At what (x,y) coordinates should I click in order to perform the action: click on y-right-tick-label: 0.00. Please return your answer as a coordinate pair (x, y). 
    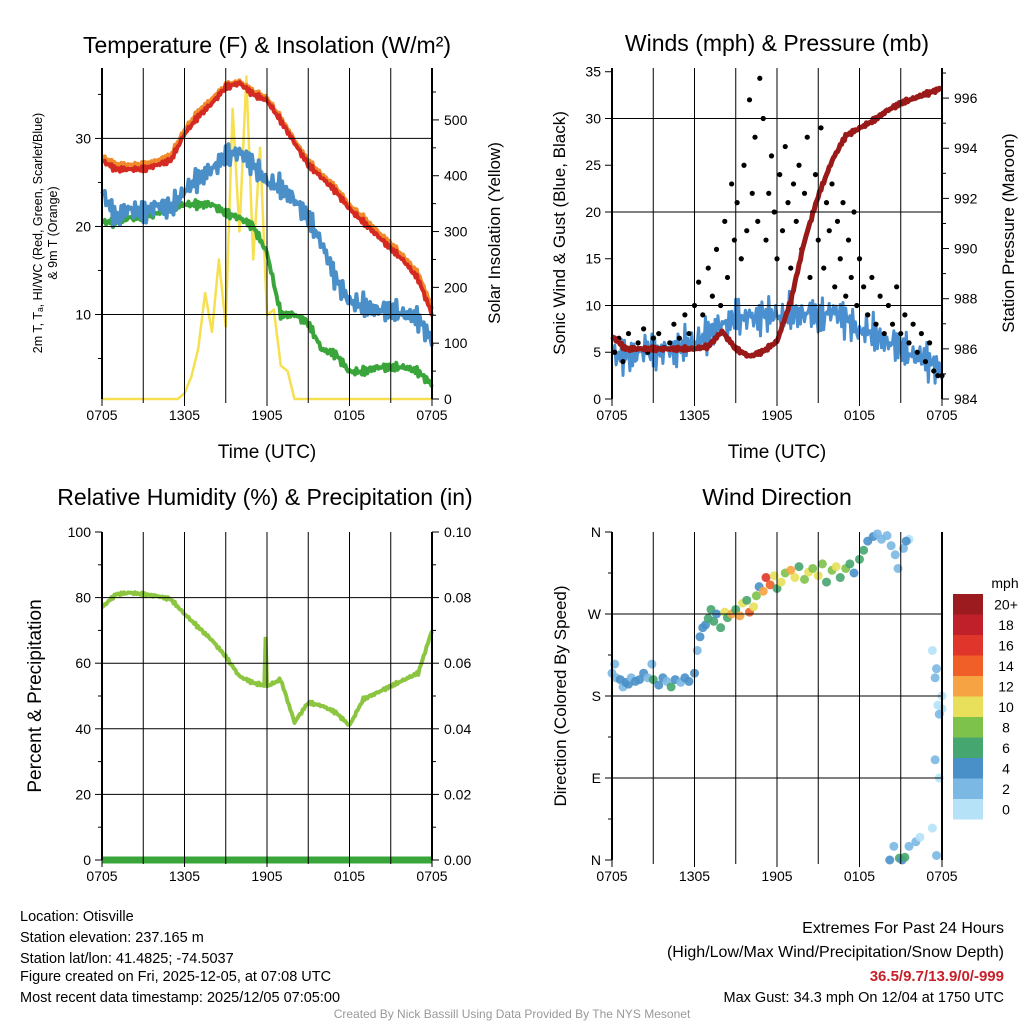
    Looking at the image, I should click on (457, 860).